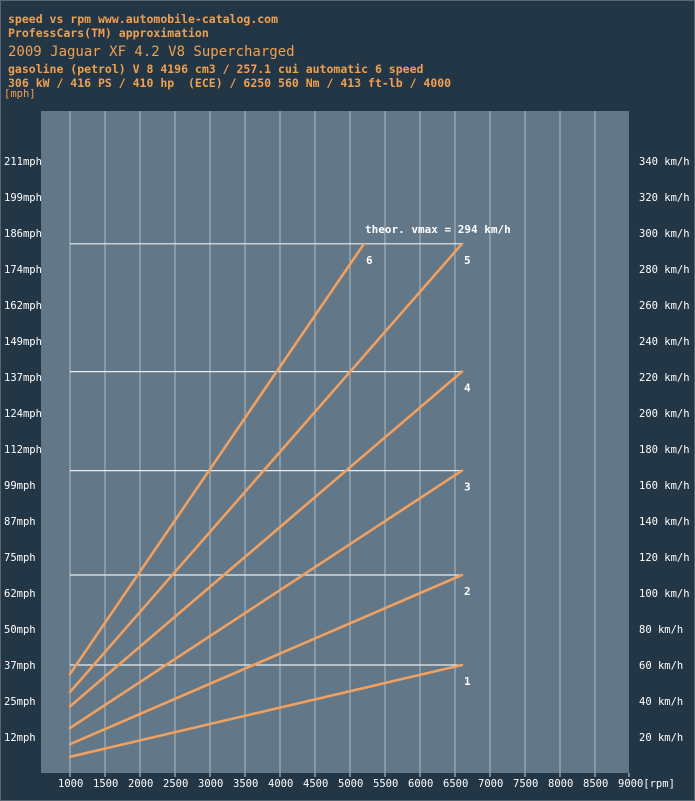  Describe the element at coordinates (438, 229) in the screenshot. I see `vmax-annotation: theor. vmax = 294 km/h` at that location.